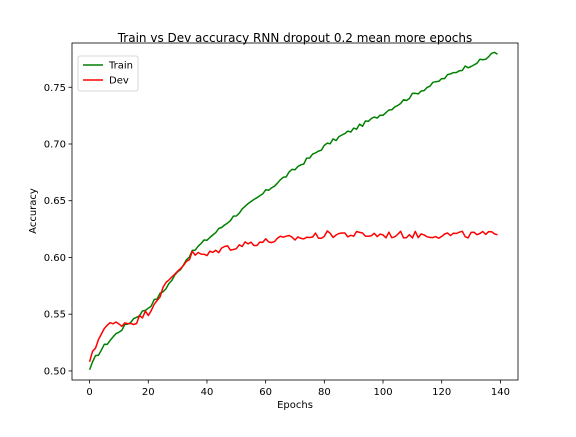 Image resolution: width=576 pixels, height=437 pixels. I want to click on x-tick-label: 60, so click(265, 392).